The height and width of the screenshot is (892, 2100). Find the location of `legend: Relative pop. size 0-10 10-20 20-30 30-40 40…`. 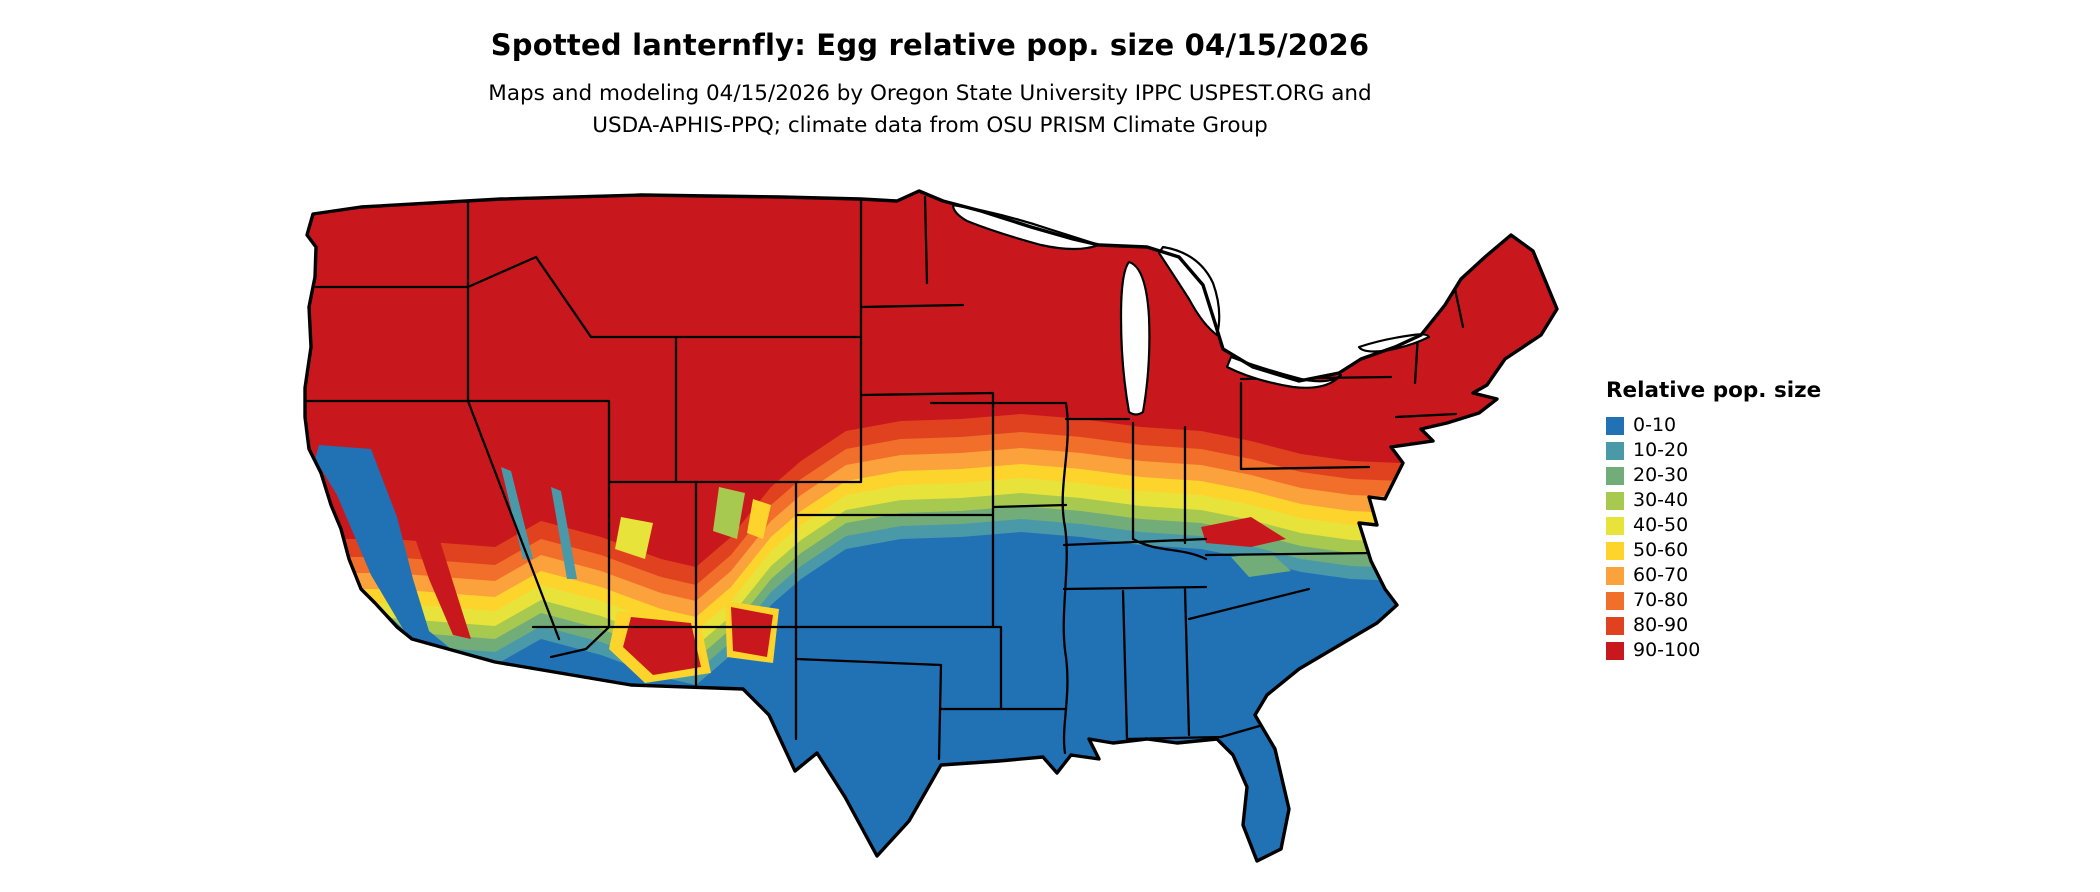

legend: Relative pop. size 0-10 10-20 20-30 30-40 40… is located at coordinates (1713, 520).